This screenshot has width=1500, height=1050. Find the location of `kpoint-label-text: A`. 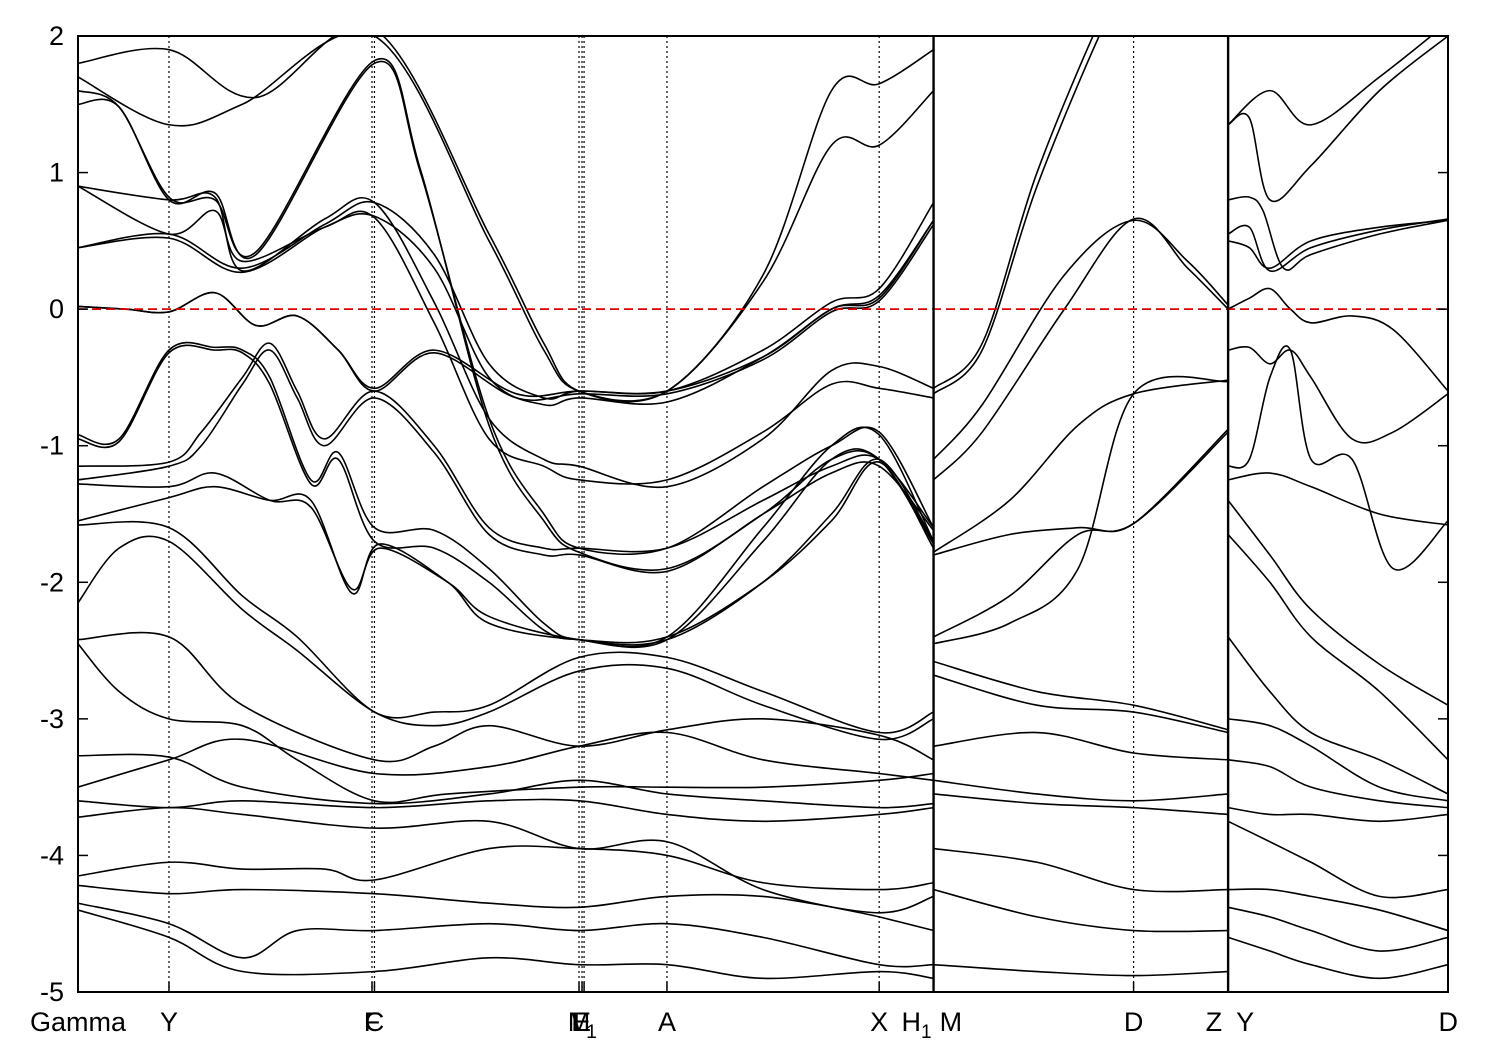

kpoint-label-text: A is located at coordinates (667, 1022).